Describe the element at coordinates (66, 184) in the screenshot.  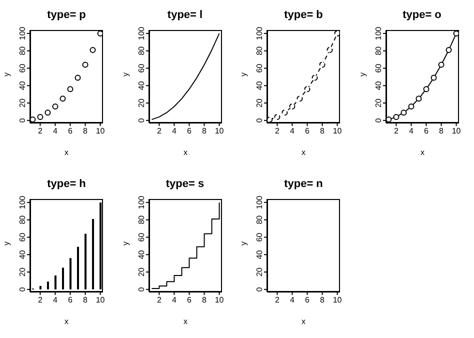
I see `chart-title: type= h` at that location.